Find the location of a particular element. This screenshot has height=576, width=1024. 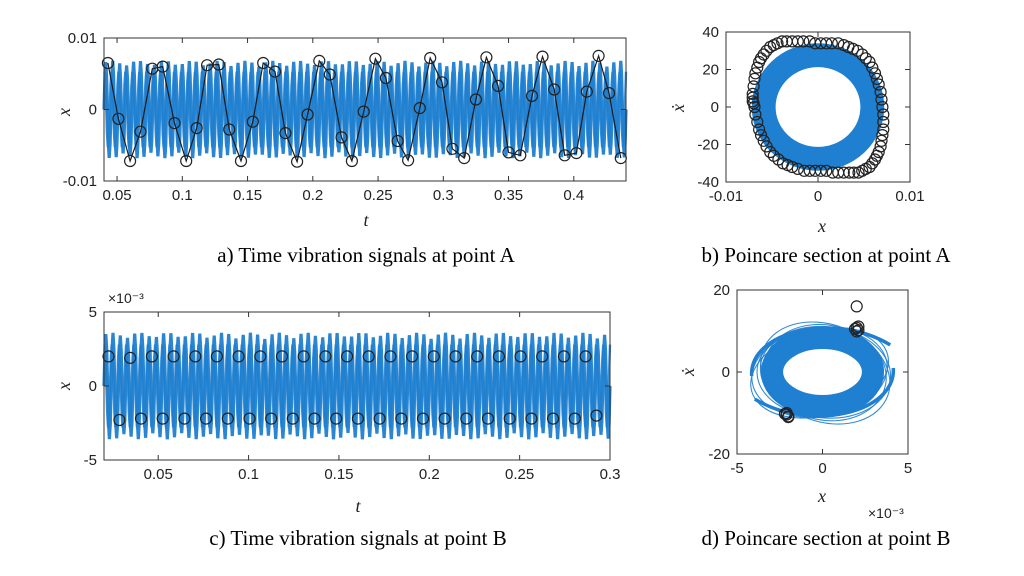

panel-c-caption: c) Time vibration signals at point B is located at coordinates (358, 538).